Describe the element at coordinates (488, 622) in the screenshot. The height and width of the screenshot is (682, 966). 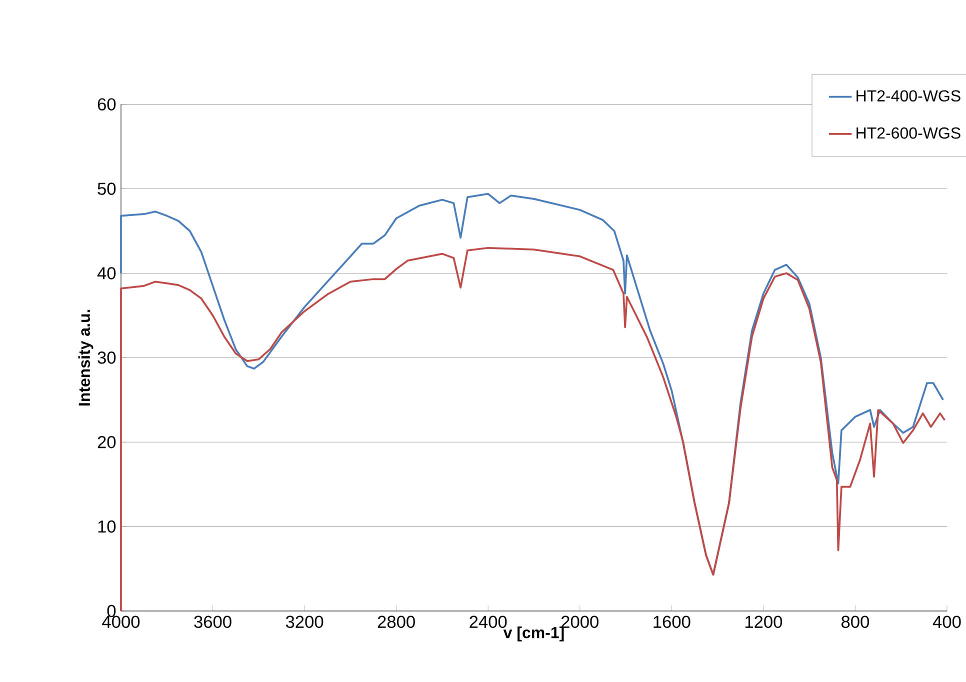
I see `x-tick-label: 2400` at that location.